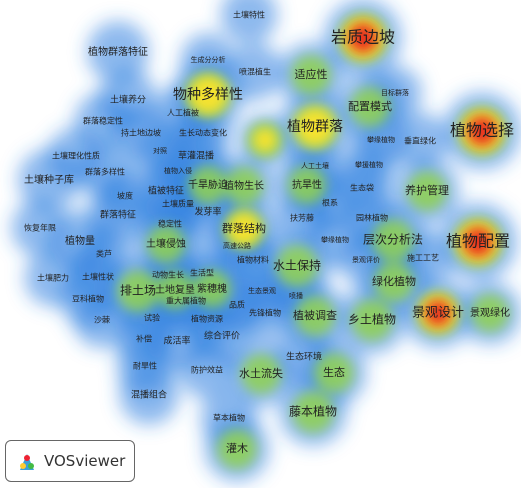 This screenshot has width=521, height=488. I want to click on node-label: 藤本植物, so click(313, 411).